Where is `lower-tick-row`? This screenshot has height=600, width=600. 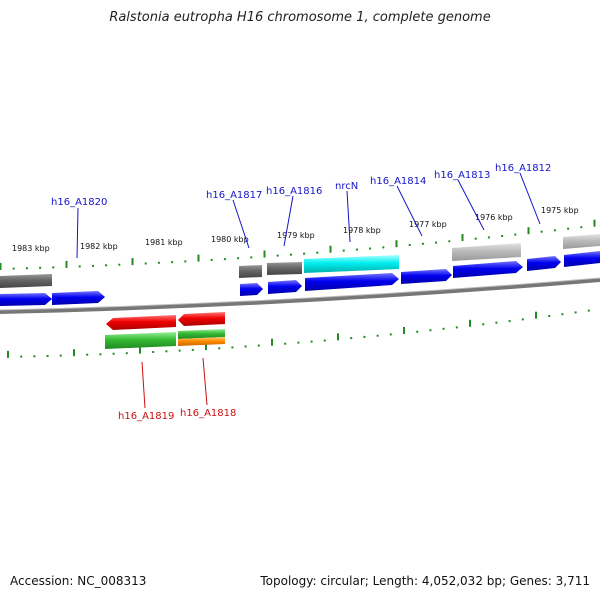
lower-tick-row is located at coordinates (298, 333).